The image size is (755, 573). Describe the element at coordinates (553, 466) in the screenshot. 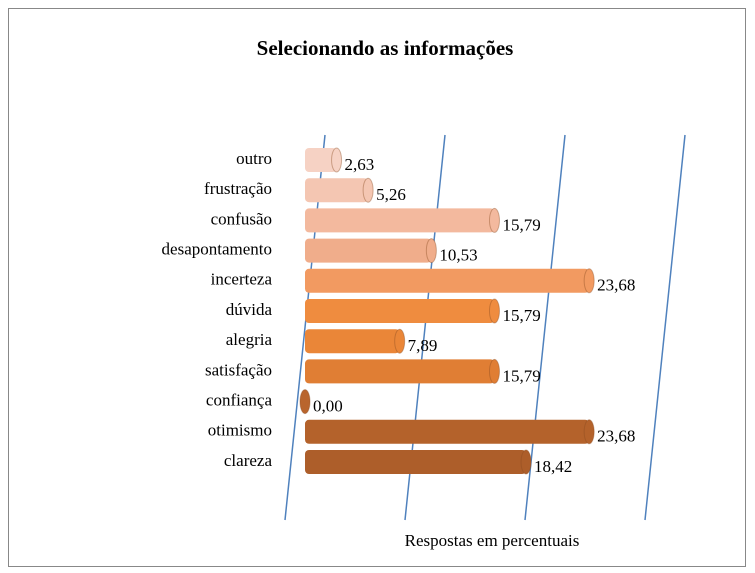

I see `data-label: 18,42` at that location.